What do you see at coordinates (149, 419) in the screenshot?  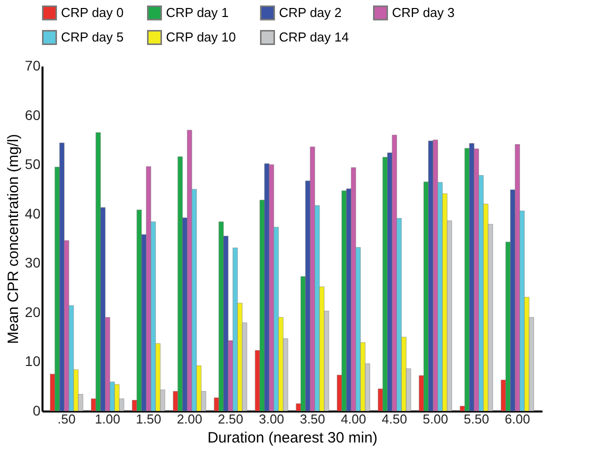 I see `x-tick-label: 1.50` at bounding box center [149, 419].